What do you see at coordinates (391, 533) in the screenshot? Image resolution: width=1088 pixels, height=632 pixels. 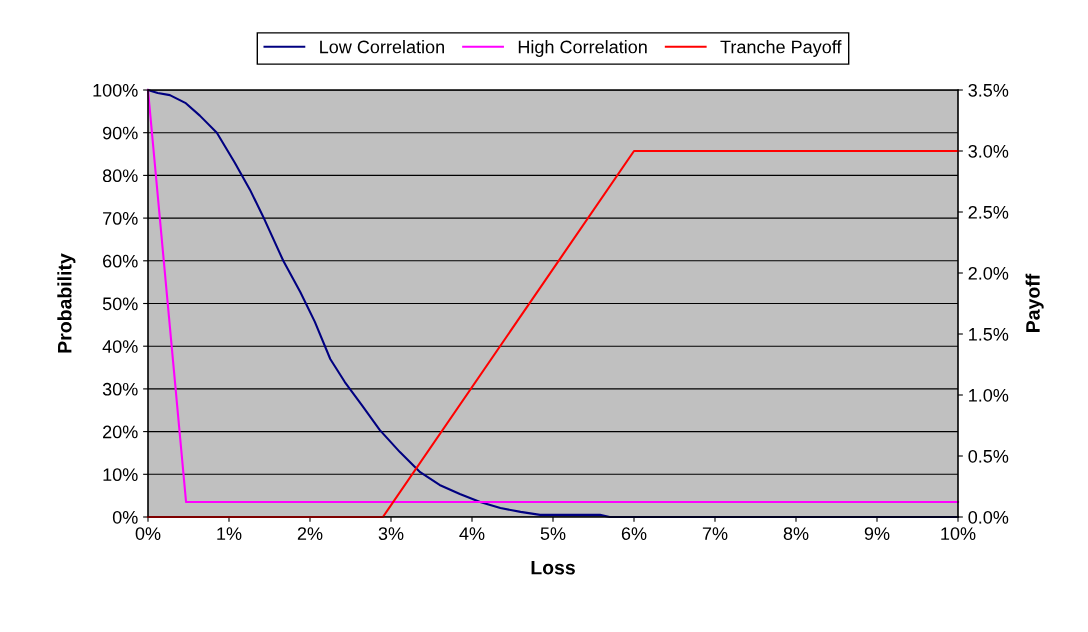 I see `x-tick-label: 3%` at bounding box center [391, 533].